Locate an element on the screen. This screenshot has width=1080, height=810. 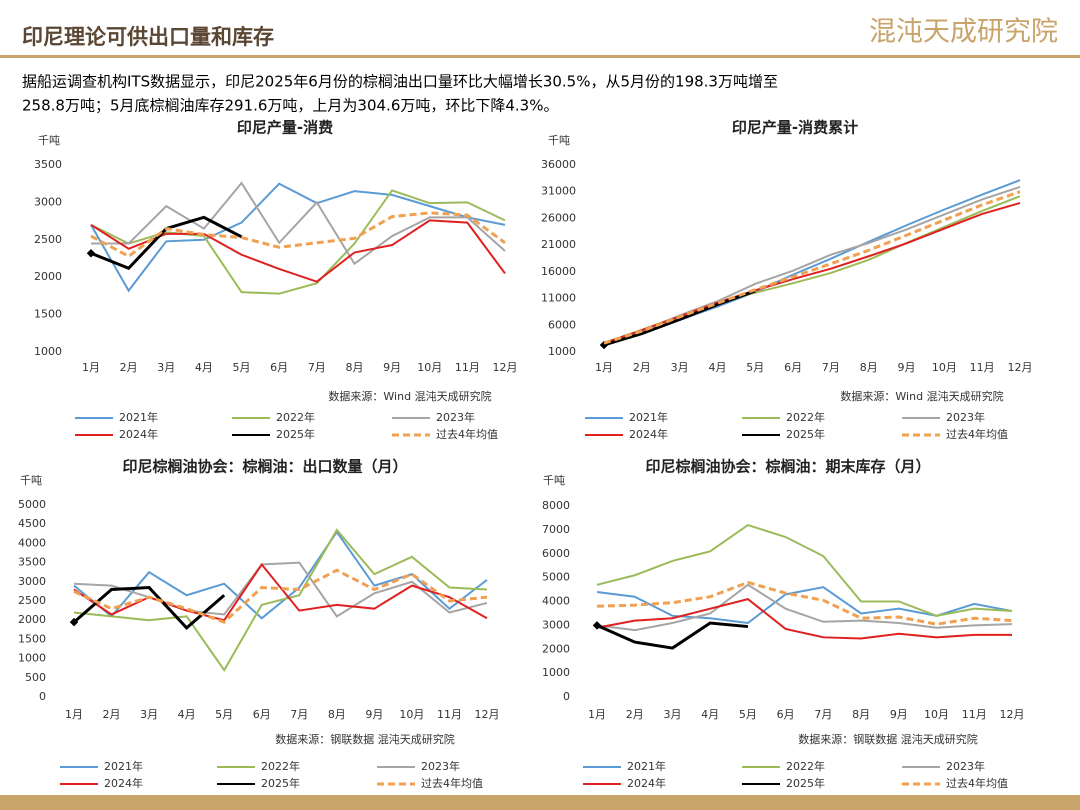
y-tick-label: 21000 is located at coordinates (558, 244).